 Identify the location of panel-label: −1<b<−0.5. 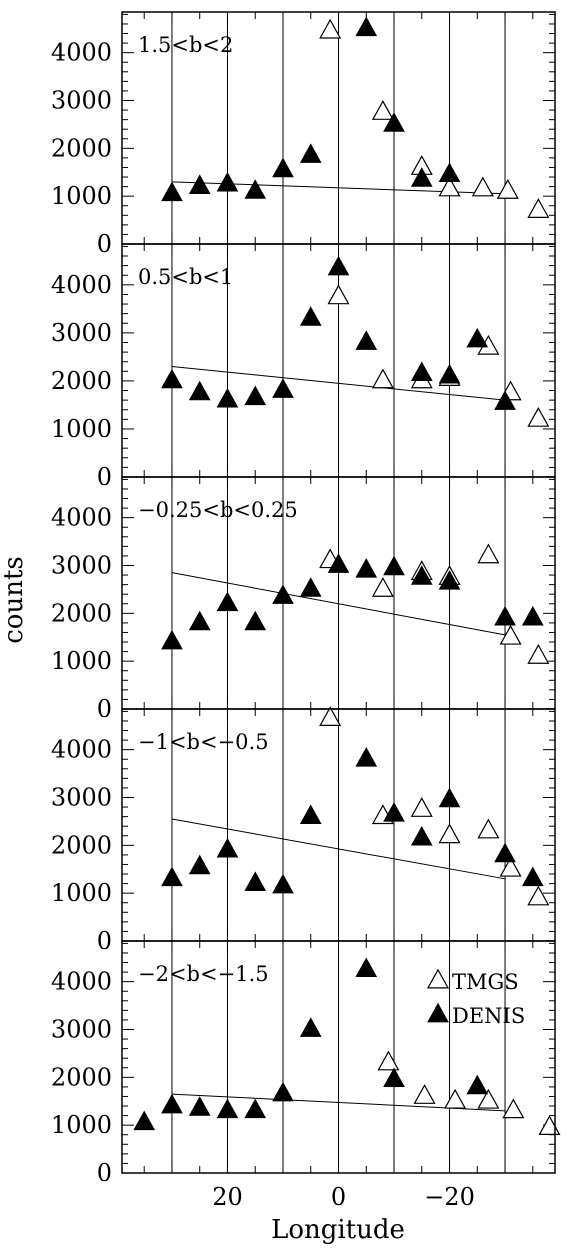
(203, 742).